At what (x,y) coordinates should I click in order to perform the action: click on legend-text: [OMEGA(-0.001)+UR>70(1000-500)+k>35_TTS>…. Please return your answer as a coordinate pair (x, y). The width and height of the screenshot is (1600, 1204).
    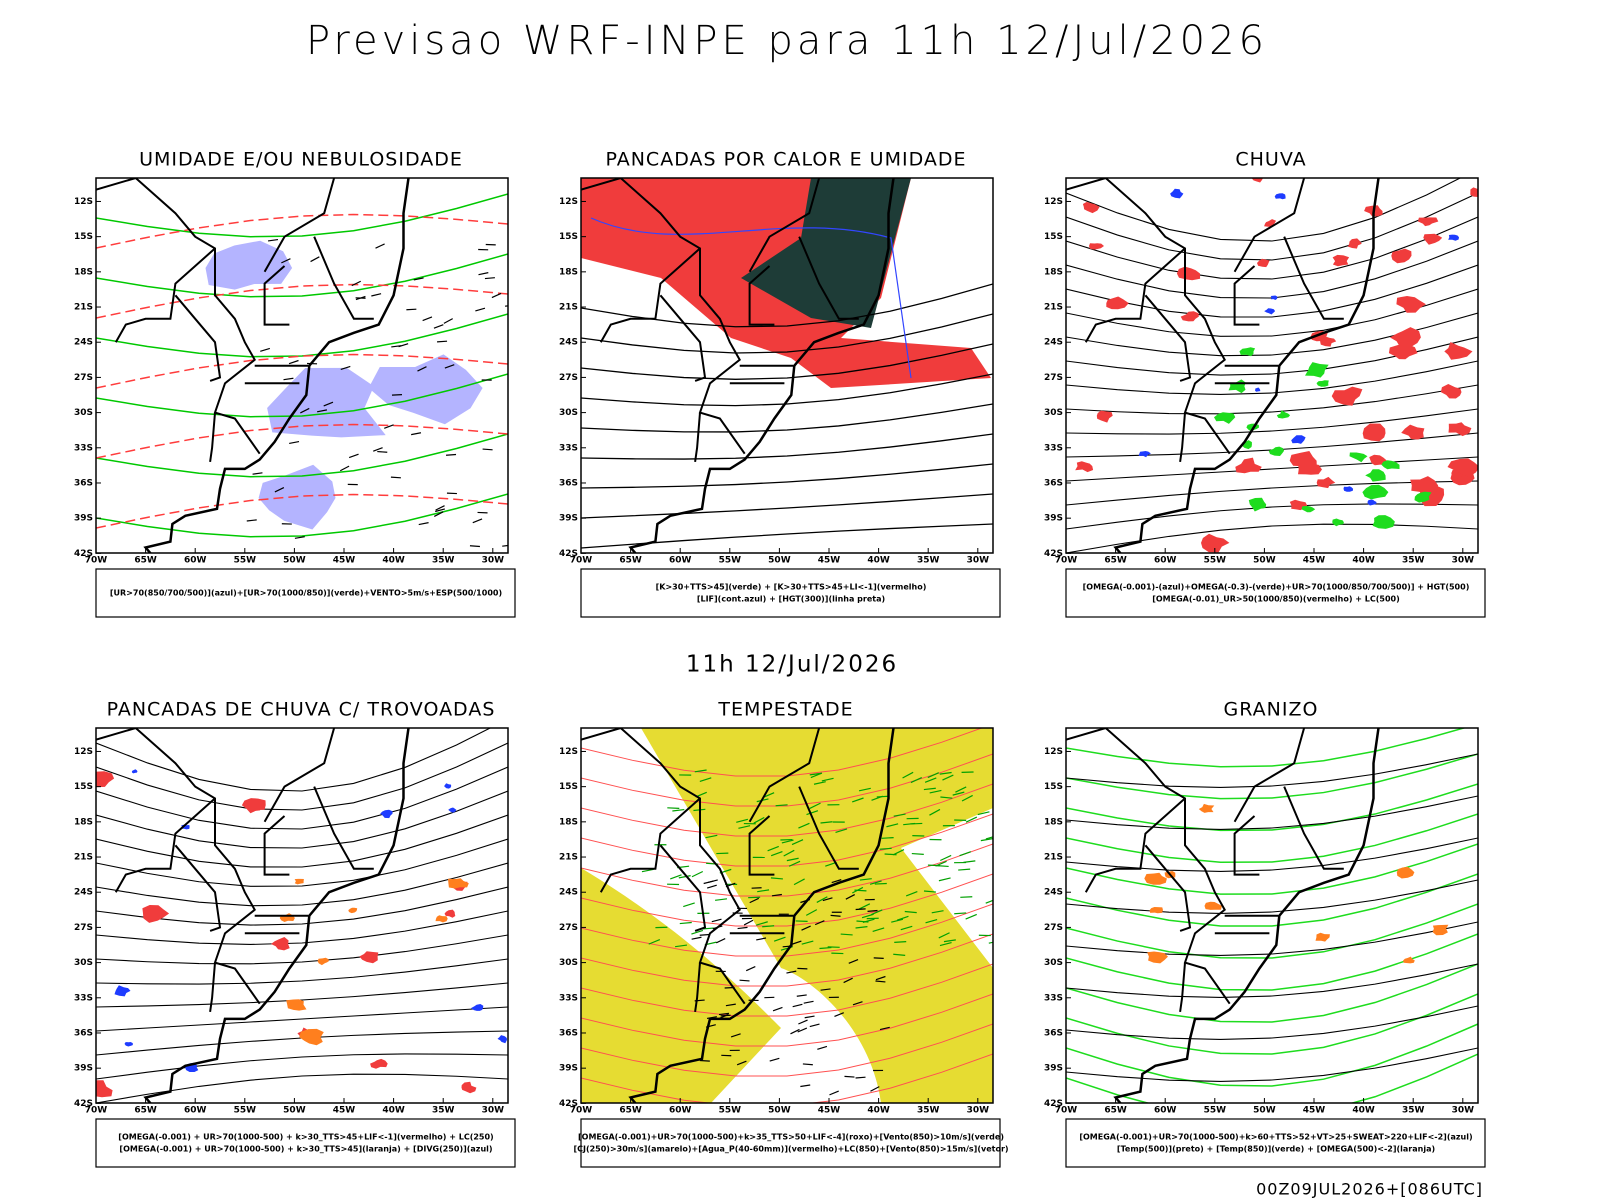
    Looking at the image, I should click on (791, 1137).